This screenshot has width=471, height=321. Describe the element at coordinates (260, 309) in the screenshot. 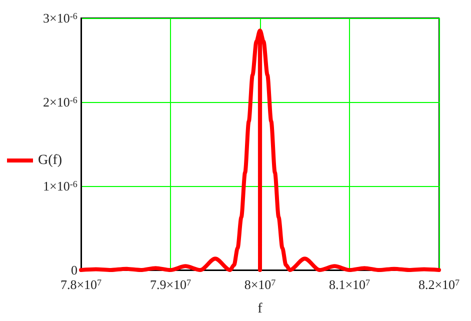

I see `x-axis-title: f` at that location.